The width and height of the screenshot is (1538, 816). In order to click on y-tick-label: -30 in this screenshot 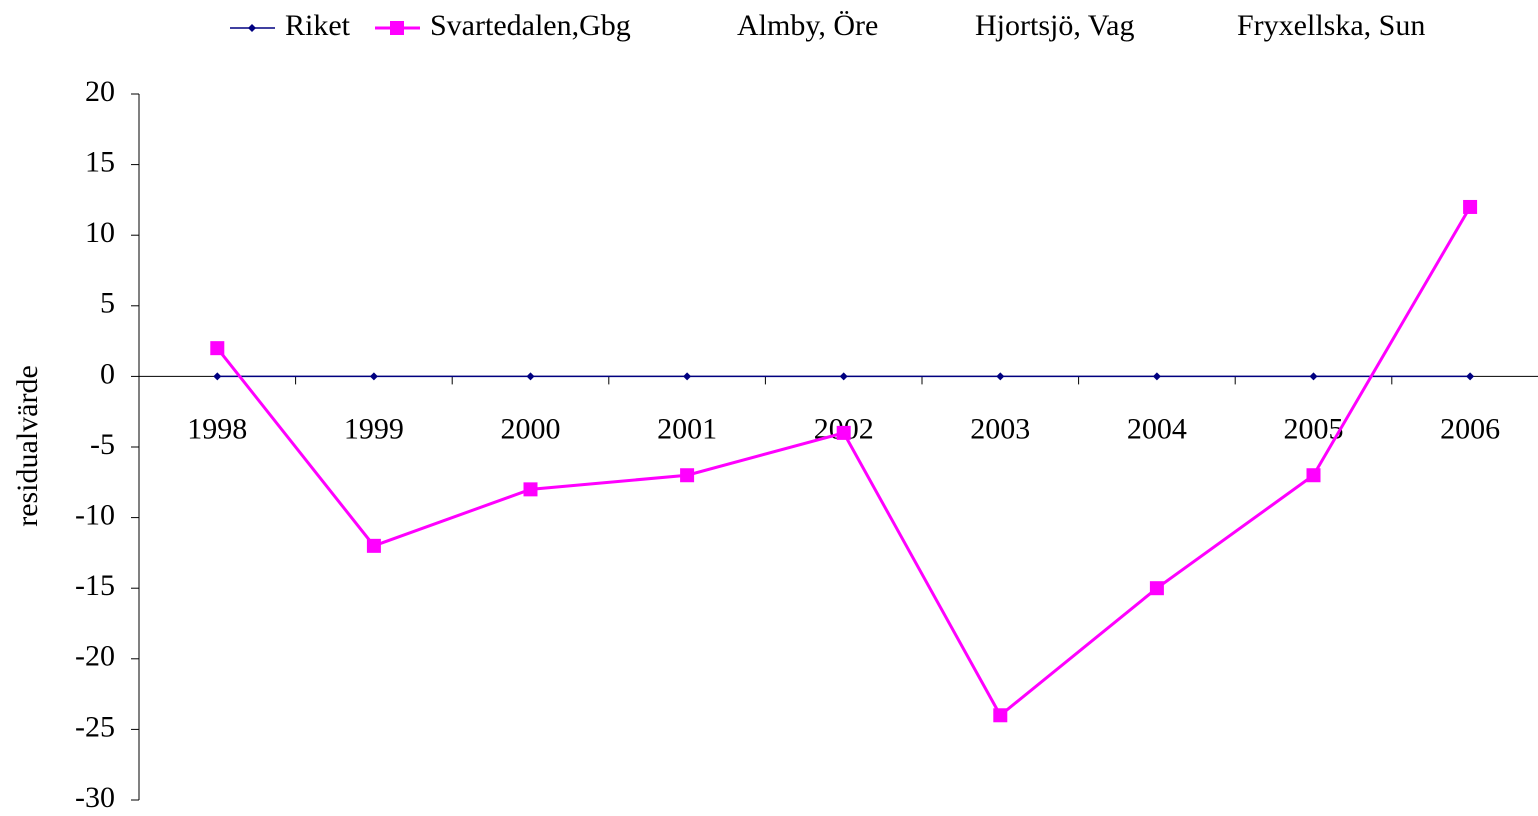, I will do `click(95, 797)`.